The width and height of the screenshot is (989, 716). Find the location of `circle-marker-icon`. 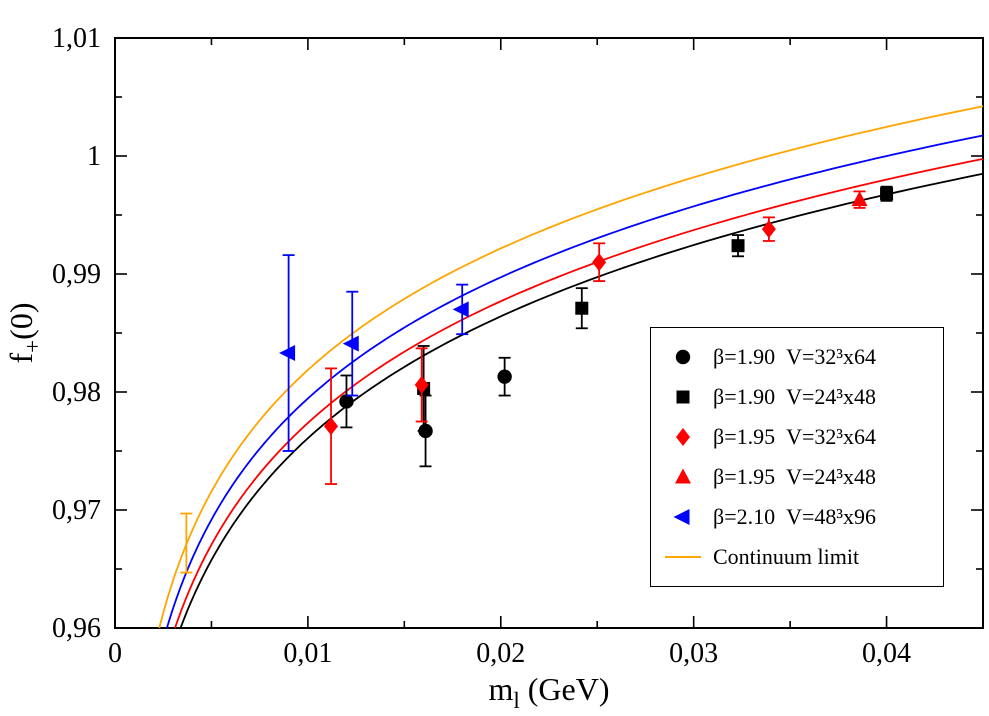

circle-marker-icon is located at coordinates (683, 357).